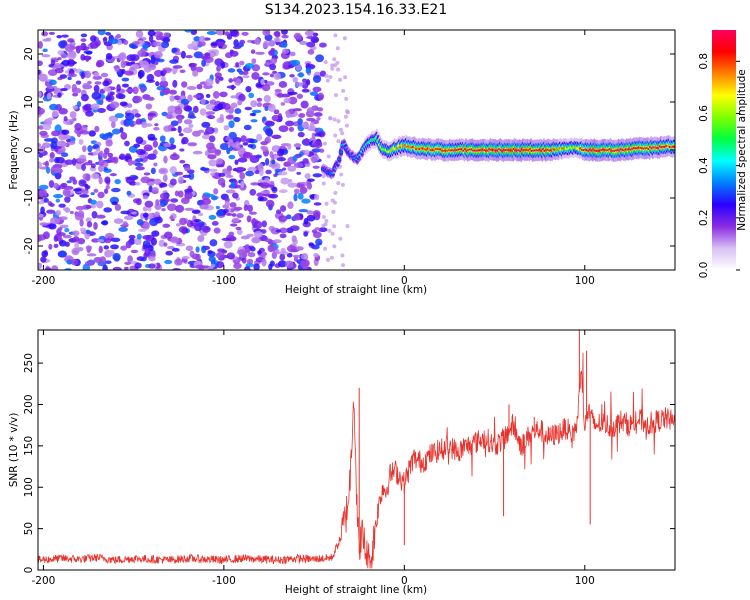 This screenshot has width=750, height=600. I want to click on colorbar-label: Normalized spectral amplitude, so click(742, 149).